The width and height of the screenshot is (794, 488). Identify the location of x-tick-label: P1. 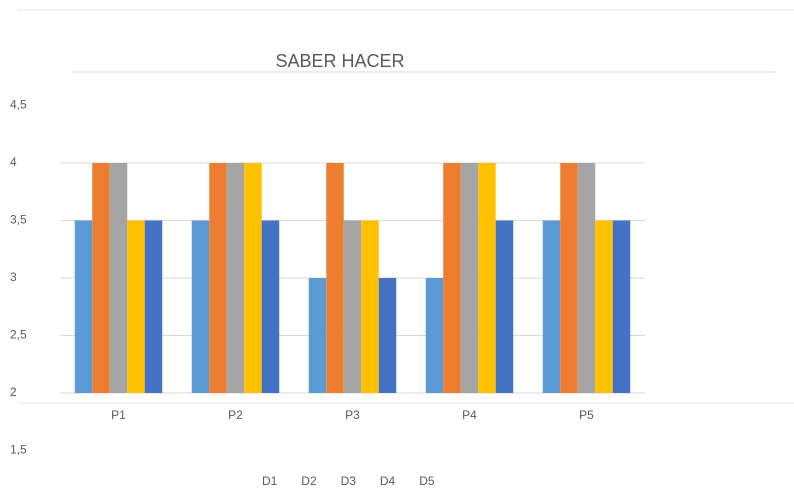
(118, 415).